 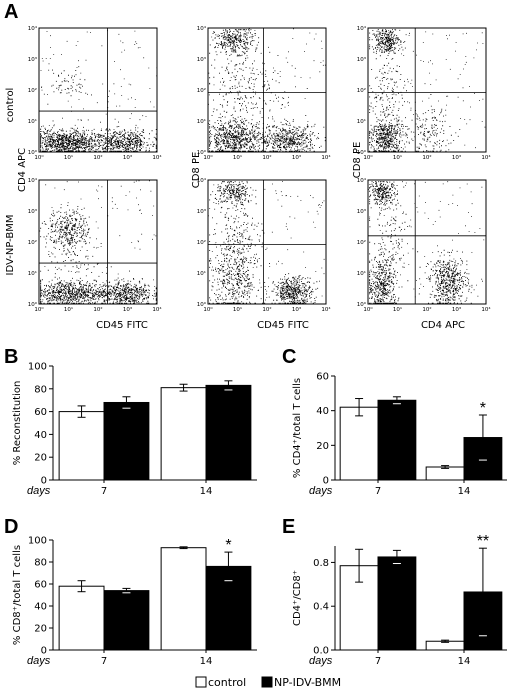 What do you see at coordinates (288, 527) in the screenshot?
I see `panel-label-e: E` at bounding box center [288, 527].